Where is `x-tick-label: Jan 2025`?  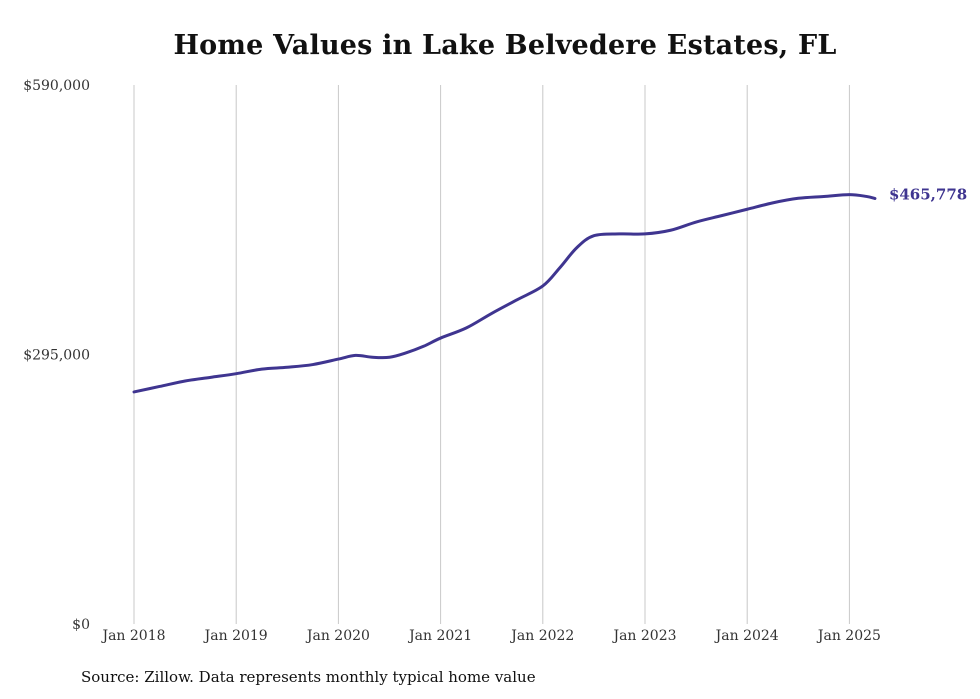 x-tick-label: Jan 2025 is located at coordinates (848, 636).